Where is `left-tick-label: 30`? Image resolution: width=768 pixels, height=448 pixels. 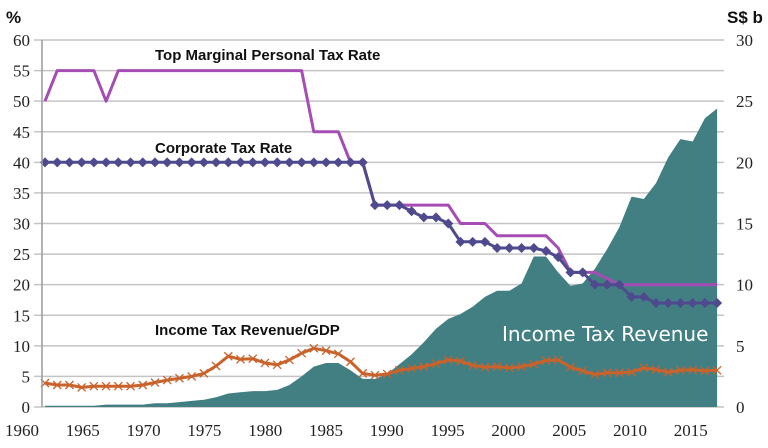
left-tick-label: 30 is located at coordinates (21, 224).